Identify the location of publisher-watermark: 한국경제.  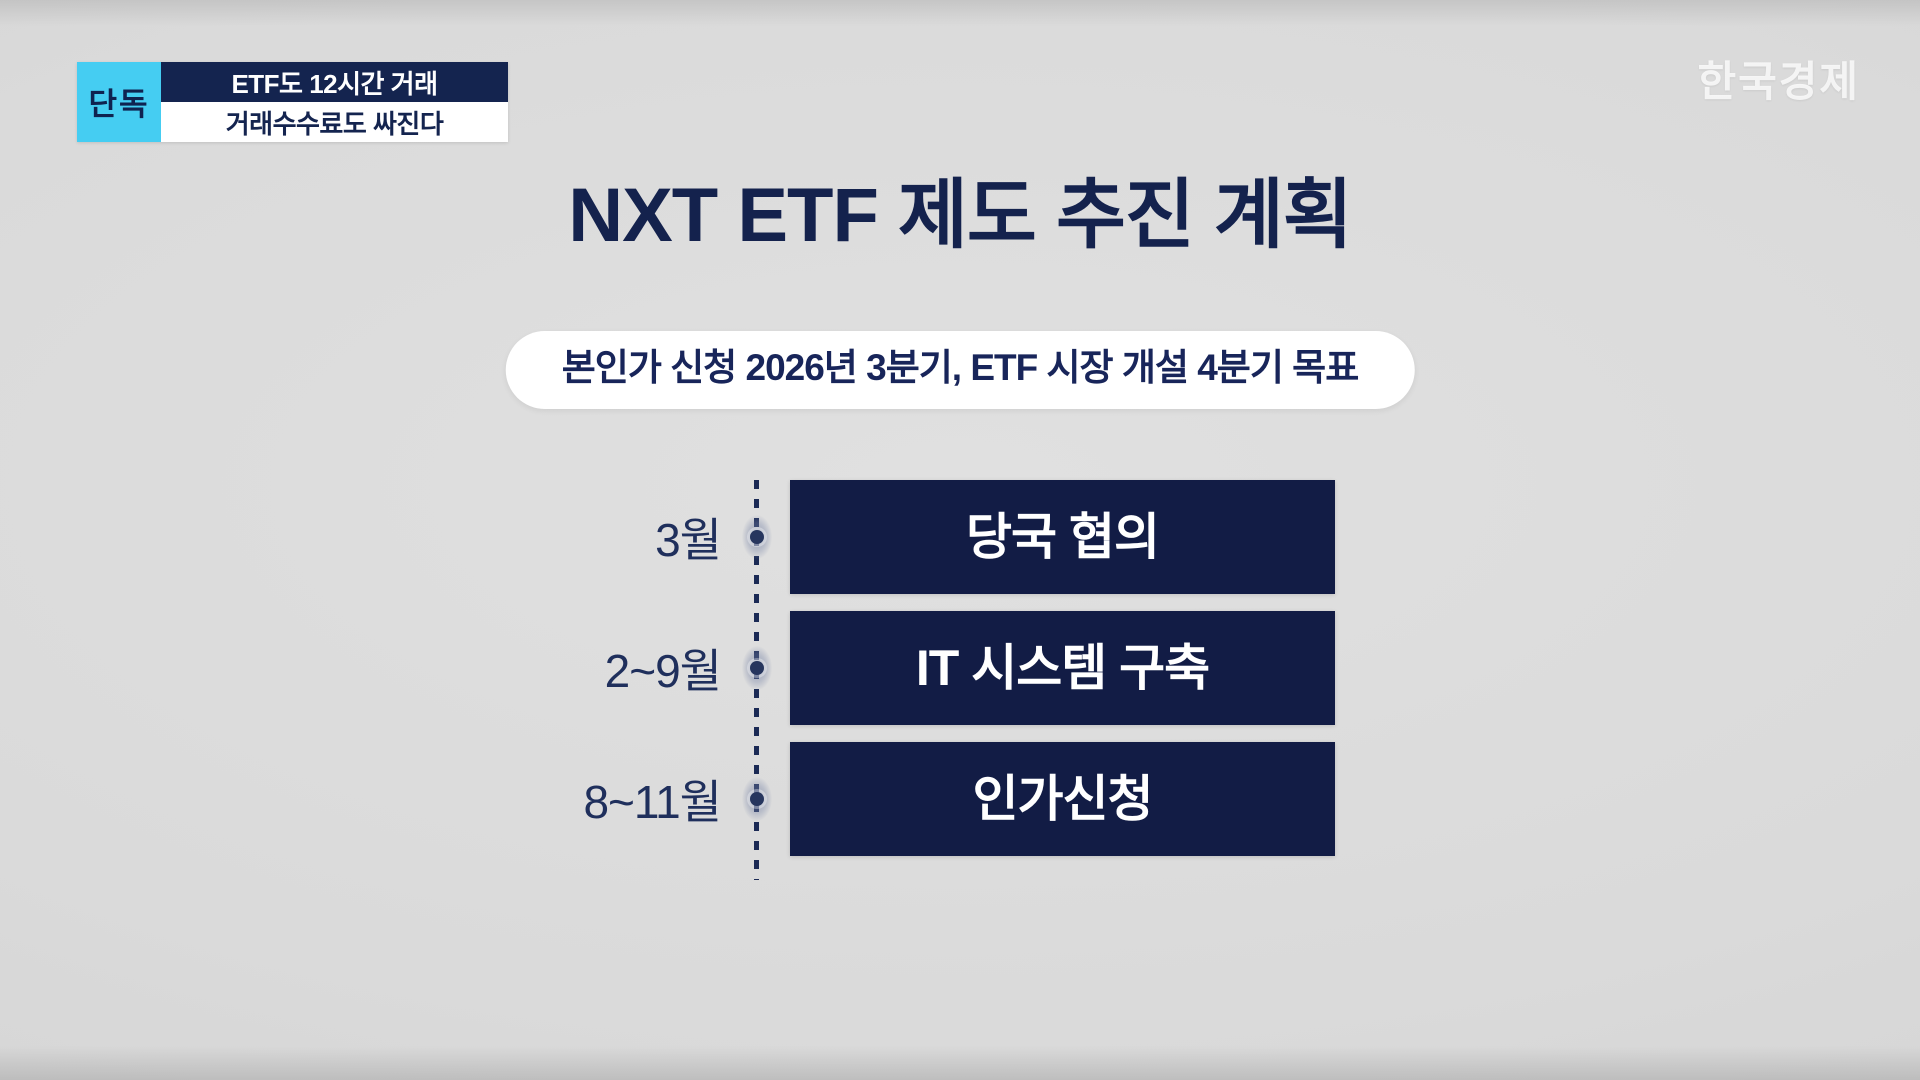
(1778, 81).